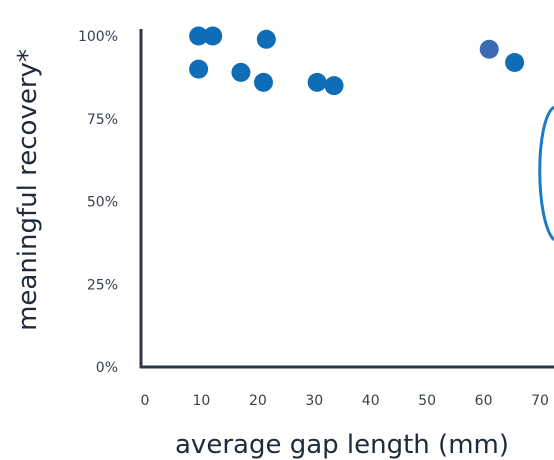  Describe the element at coordinates (28, 190) in the screenshot. I see `y-axis-title: meaningful recovery*` at that location.